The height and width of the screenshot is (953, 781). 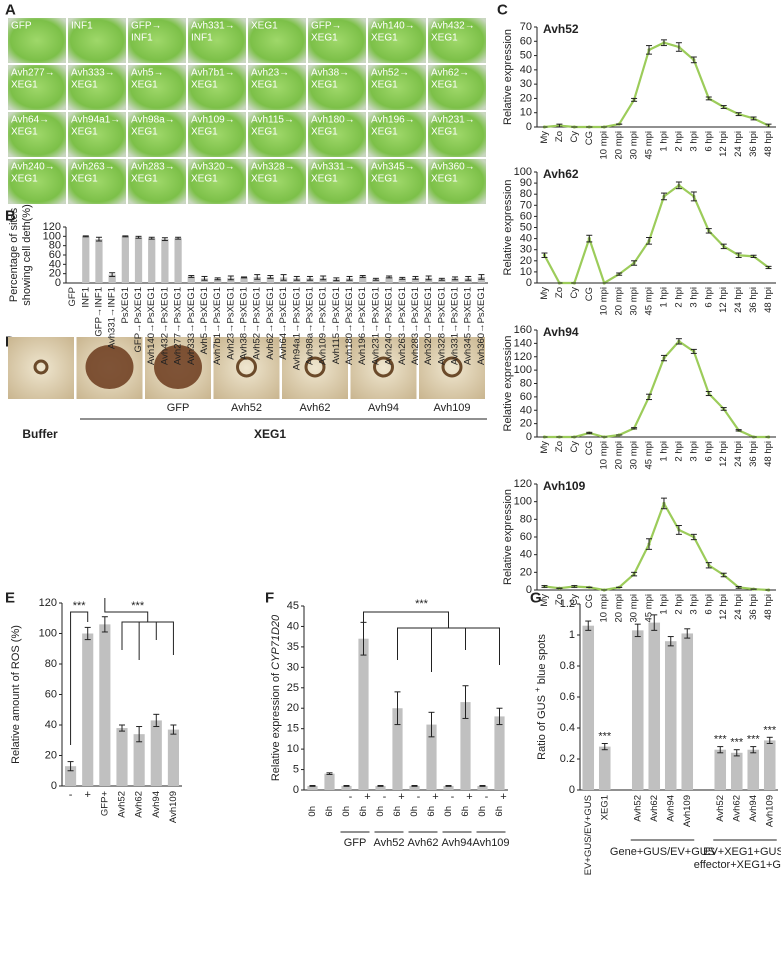 What do you see at coordinates (10, 10) in the screenshot?
I see `panel-letter: A` at bounding box center [10, 10].